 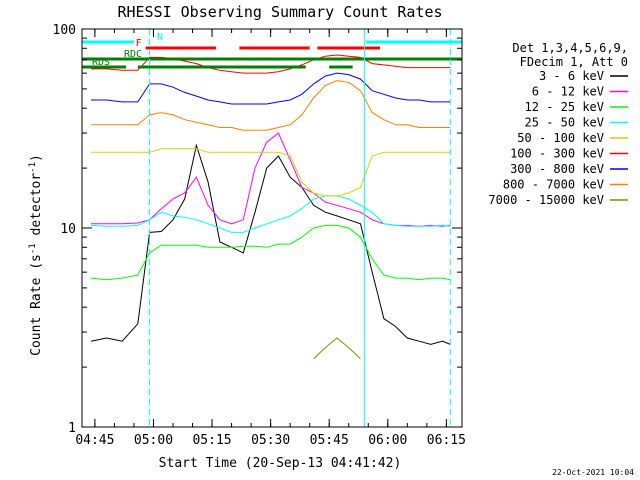 I want to click on y-axis-label-part3: ), so click(x=36, y=158).